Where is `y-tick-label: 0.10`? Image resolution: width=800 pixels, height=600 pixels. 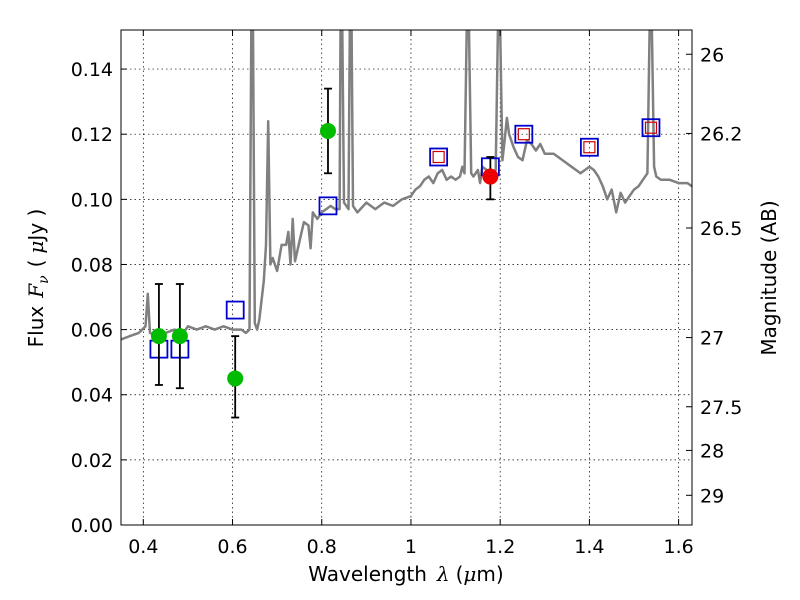
y-tick-label: 0.10 is located at coordinates (92, 200).